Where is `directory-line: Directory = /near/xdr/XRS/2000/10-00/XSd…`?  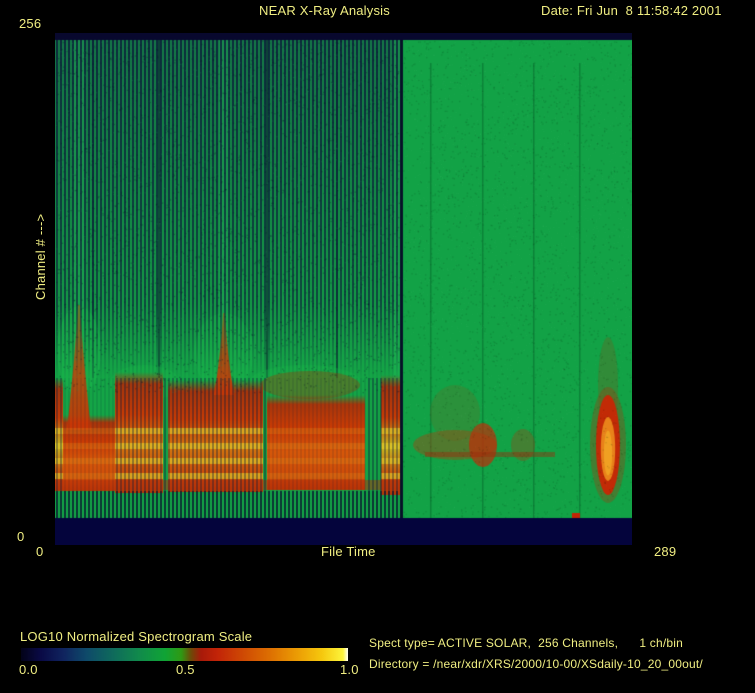 directory-line: Directory = /near/xdr/XRS/2000/10-00/XSd… is located at coordinates (536, 664).